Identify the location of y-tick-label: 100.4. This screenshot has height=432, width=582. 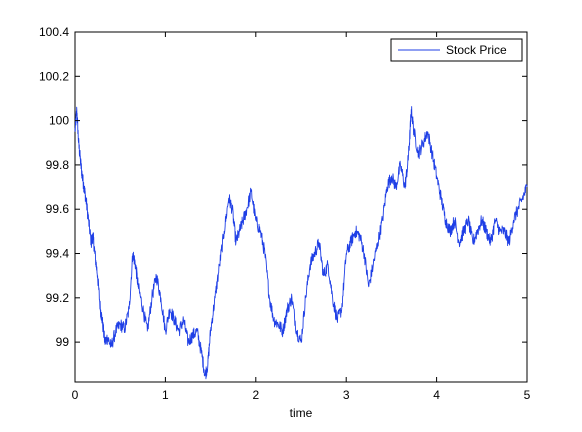
(54, 32).